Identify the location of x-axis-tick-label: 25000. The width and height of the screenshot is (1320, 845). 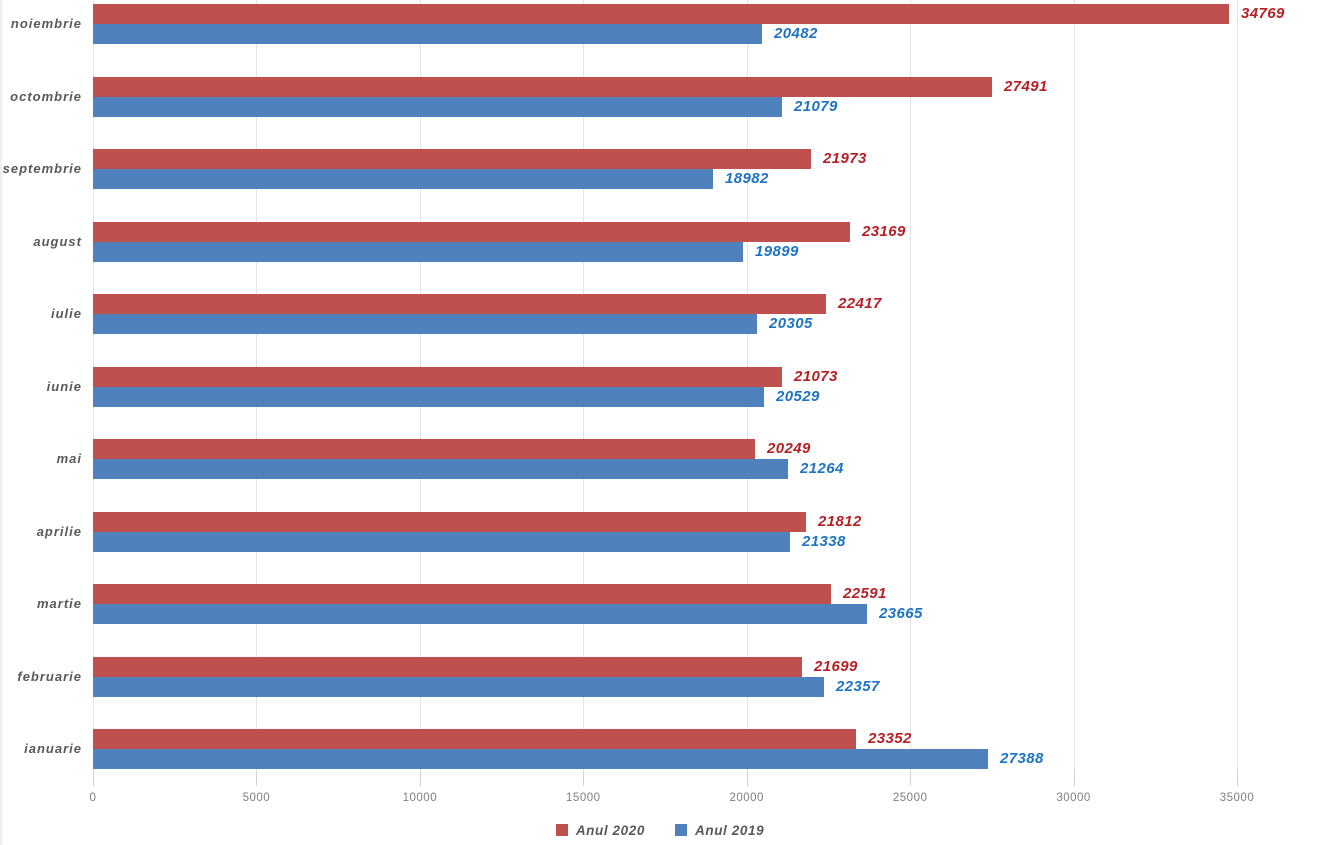
(910, 798).